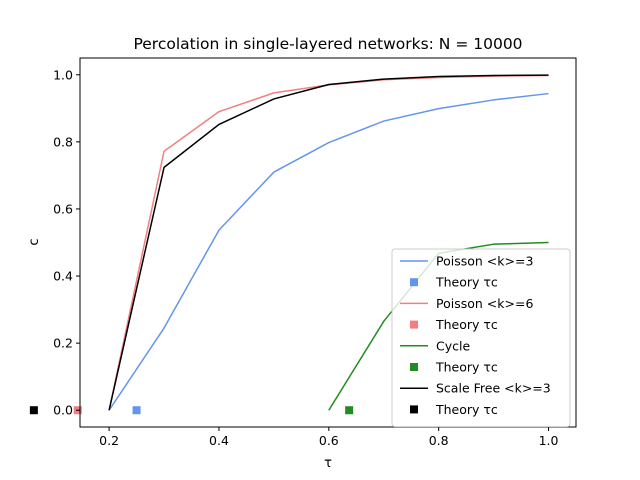  What do you see at coordinates (109, 440) in the screenshot?
I see `x-tick-label: 0.2` at bounding box center [109, 440].